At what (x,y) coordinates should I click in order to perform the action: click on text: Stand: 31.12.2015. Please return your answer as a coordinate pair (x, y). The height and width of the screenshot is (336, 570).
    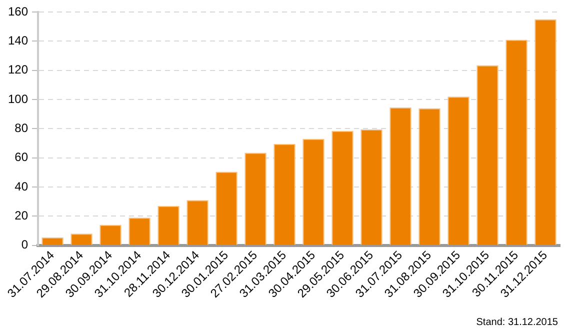
    Looking at the image, I should click on (517, 322).